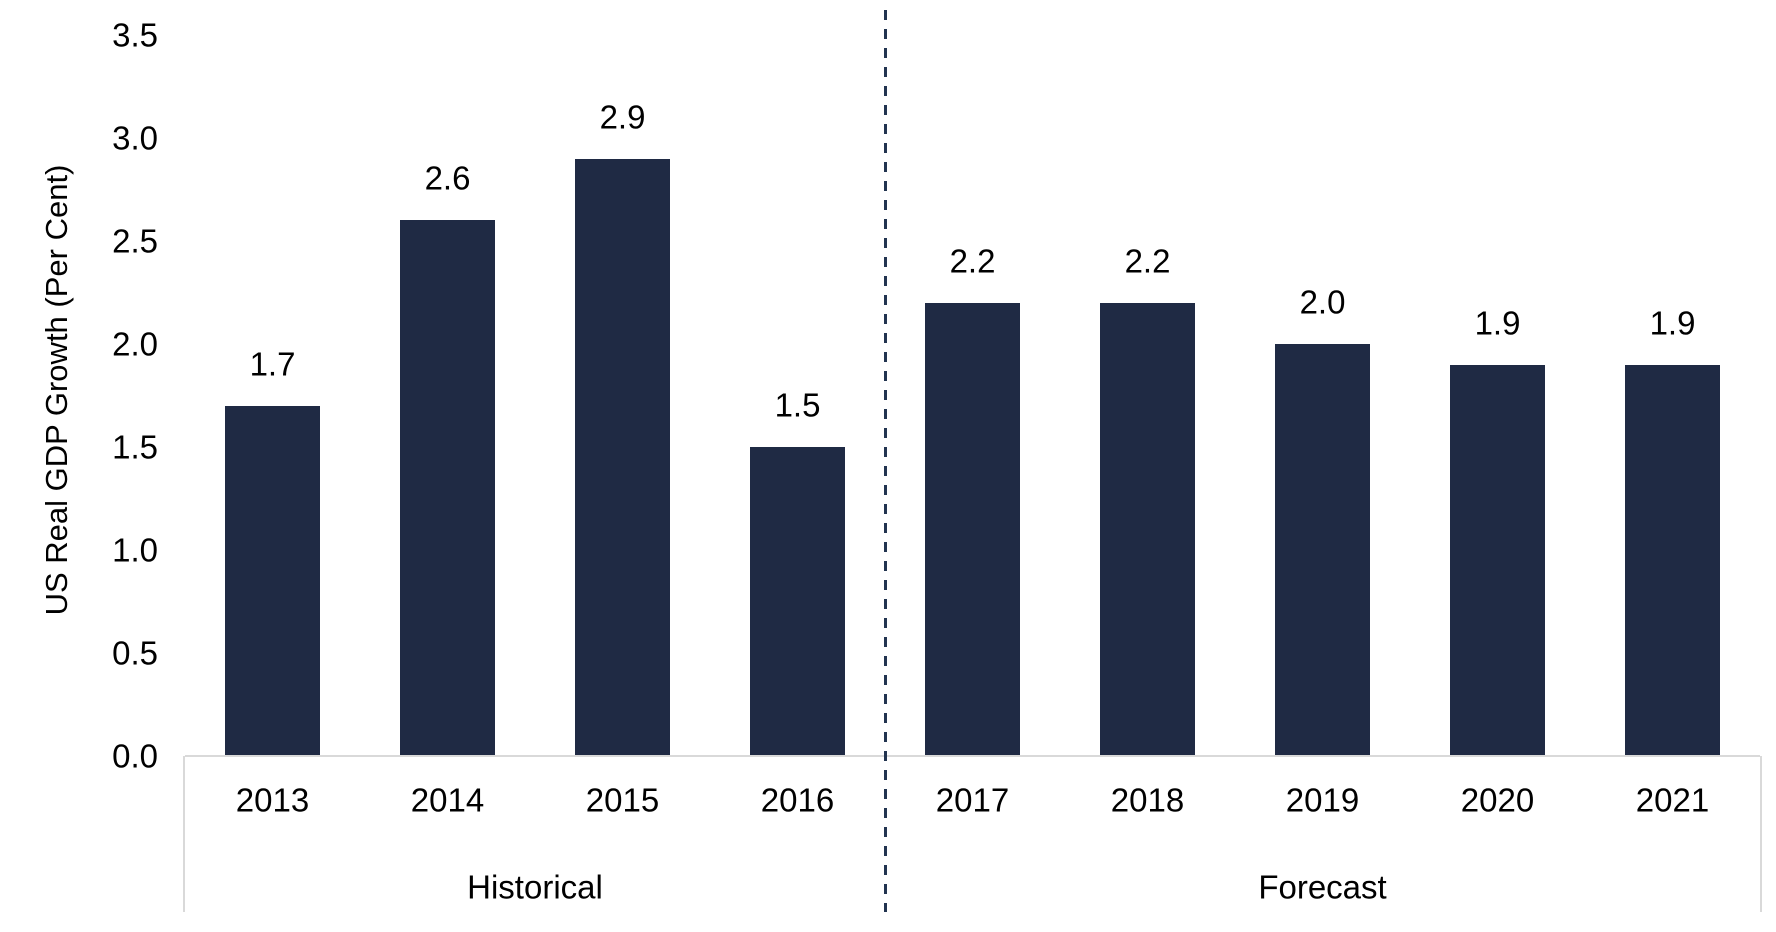 This screenshot has width=1776, height=932. I want to click on bar-2013, so click(272, 581).